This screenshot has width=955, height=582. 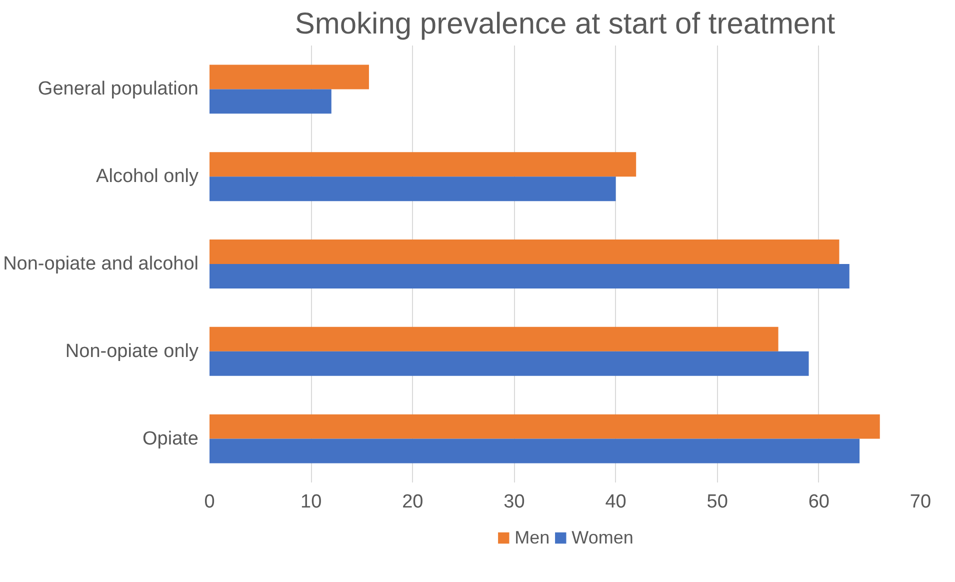 I want to click on x-tick-label: 50, so click(x=717, y=502).